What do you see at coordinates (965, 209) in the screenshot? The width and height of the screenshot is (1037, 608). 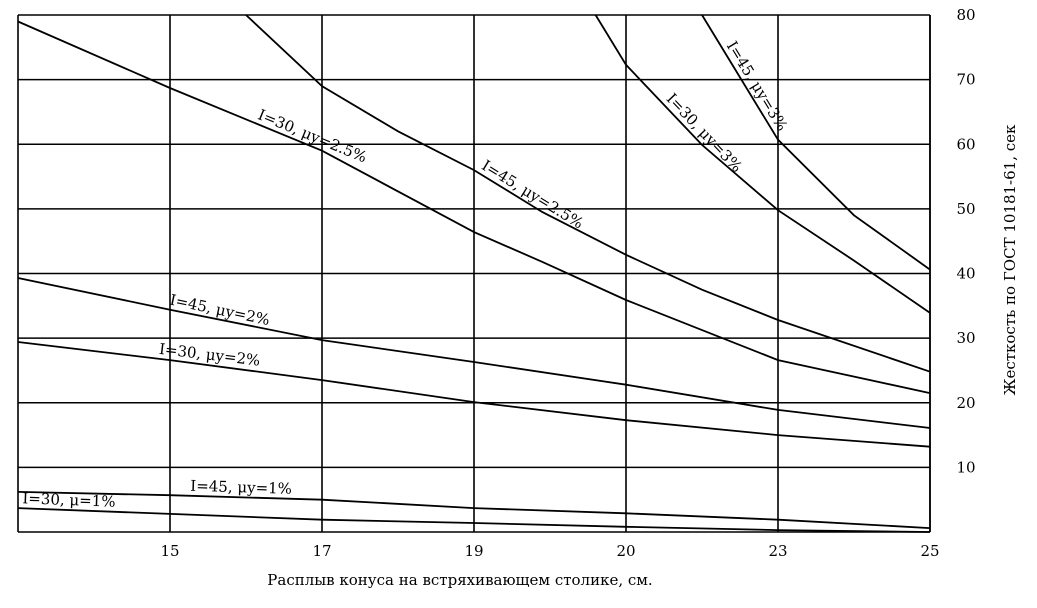 I see `y-tick-label: 50` at bounding box center [965, 209].